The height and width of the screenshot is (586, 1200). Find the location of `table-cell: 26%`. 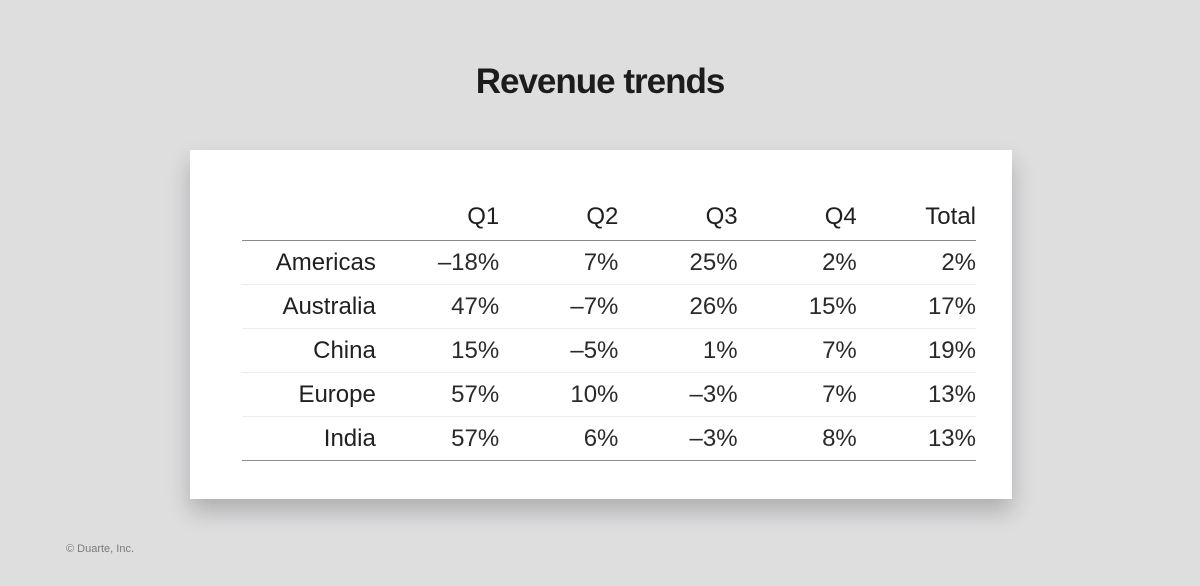

table-cell: 26% is located at coordinates (678, 306).